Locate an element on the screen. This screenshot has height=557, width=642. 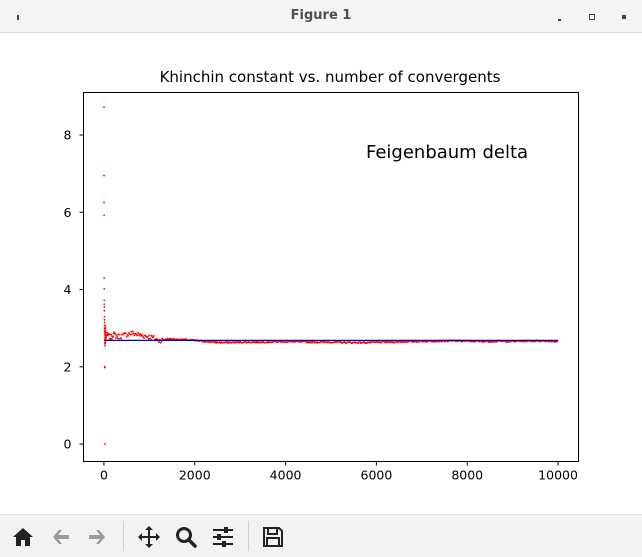
sliders-icon is located at coordinates (223, 537).